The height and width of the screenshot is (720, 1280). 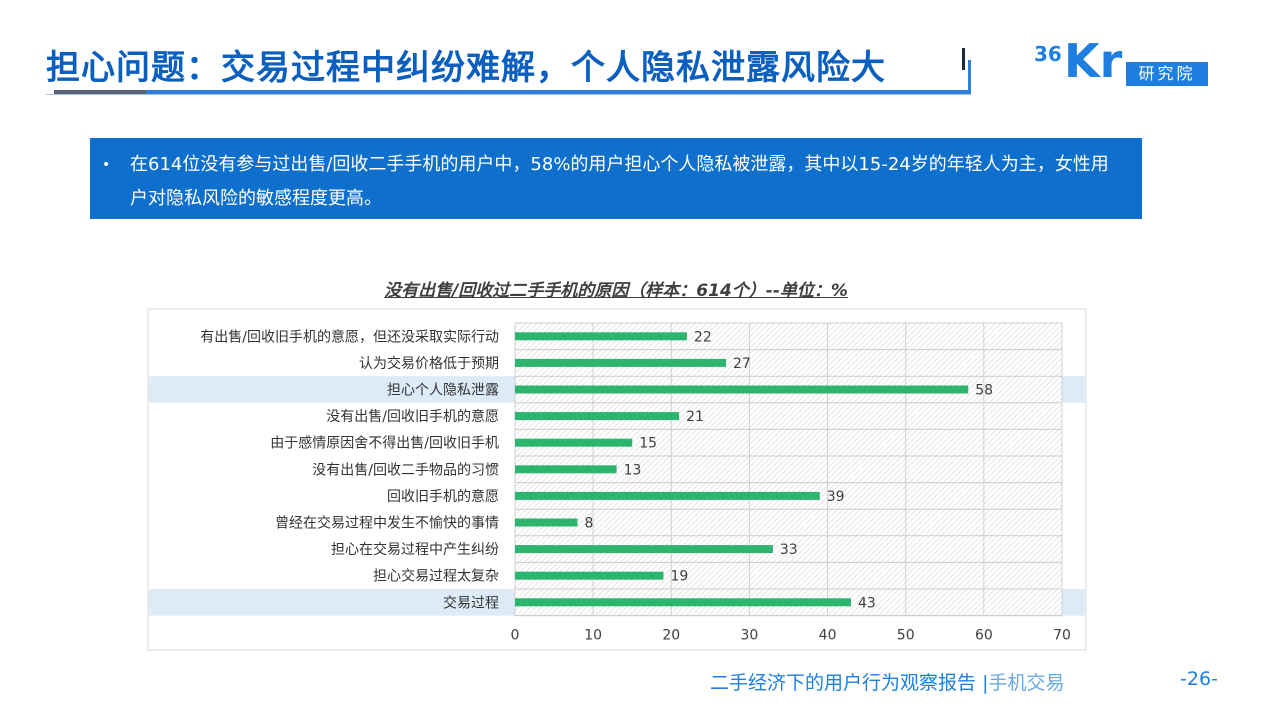 What do you see at coordinates (969, 77) in the screenshot?
I see `title-bracket-blue` at bounding box center [969, 77].